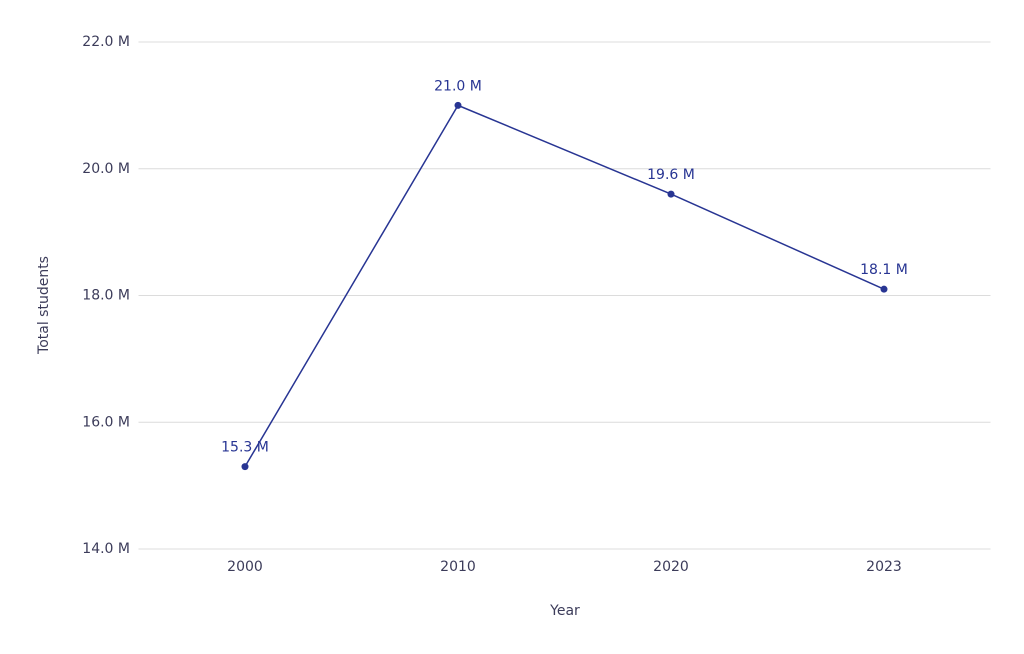  I want to click on x-tick-label: 2010, so click(458, 567).